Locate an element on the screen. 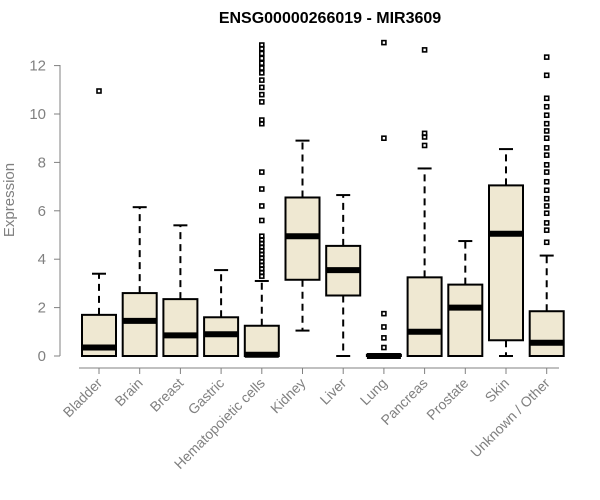 Image resolution: width=600 pixels, height=500 pixels. x-tick-label: Breast is located at coordinates (167, 395).